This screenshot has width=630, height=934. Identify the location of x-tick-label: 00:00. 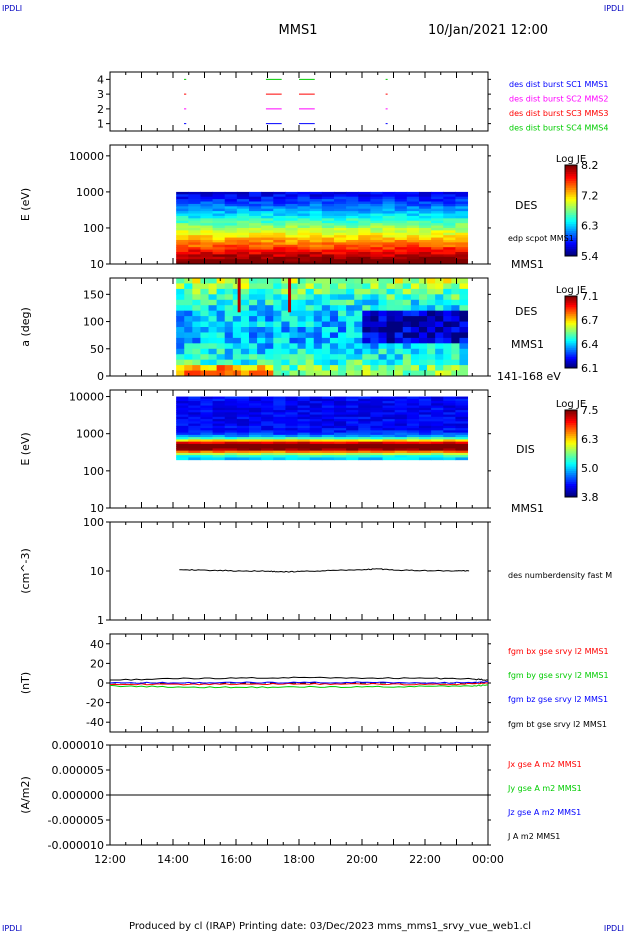
(488, 859).